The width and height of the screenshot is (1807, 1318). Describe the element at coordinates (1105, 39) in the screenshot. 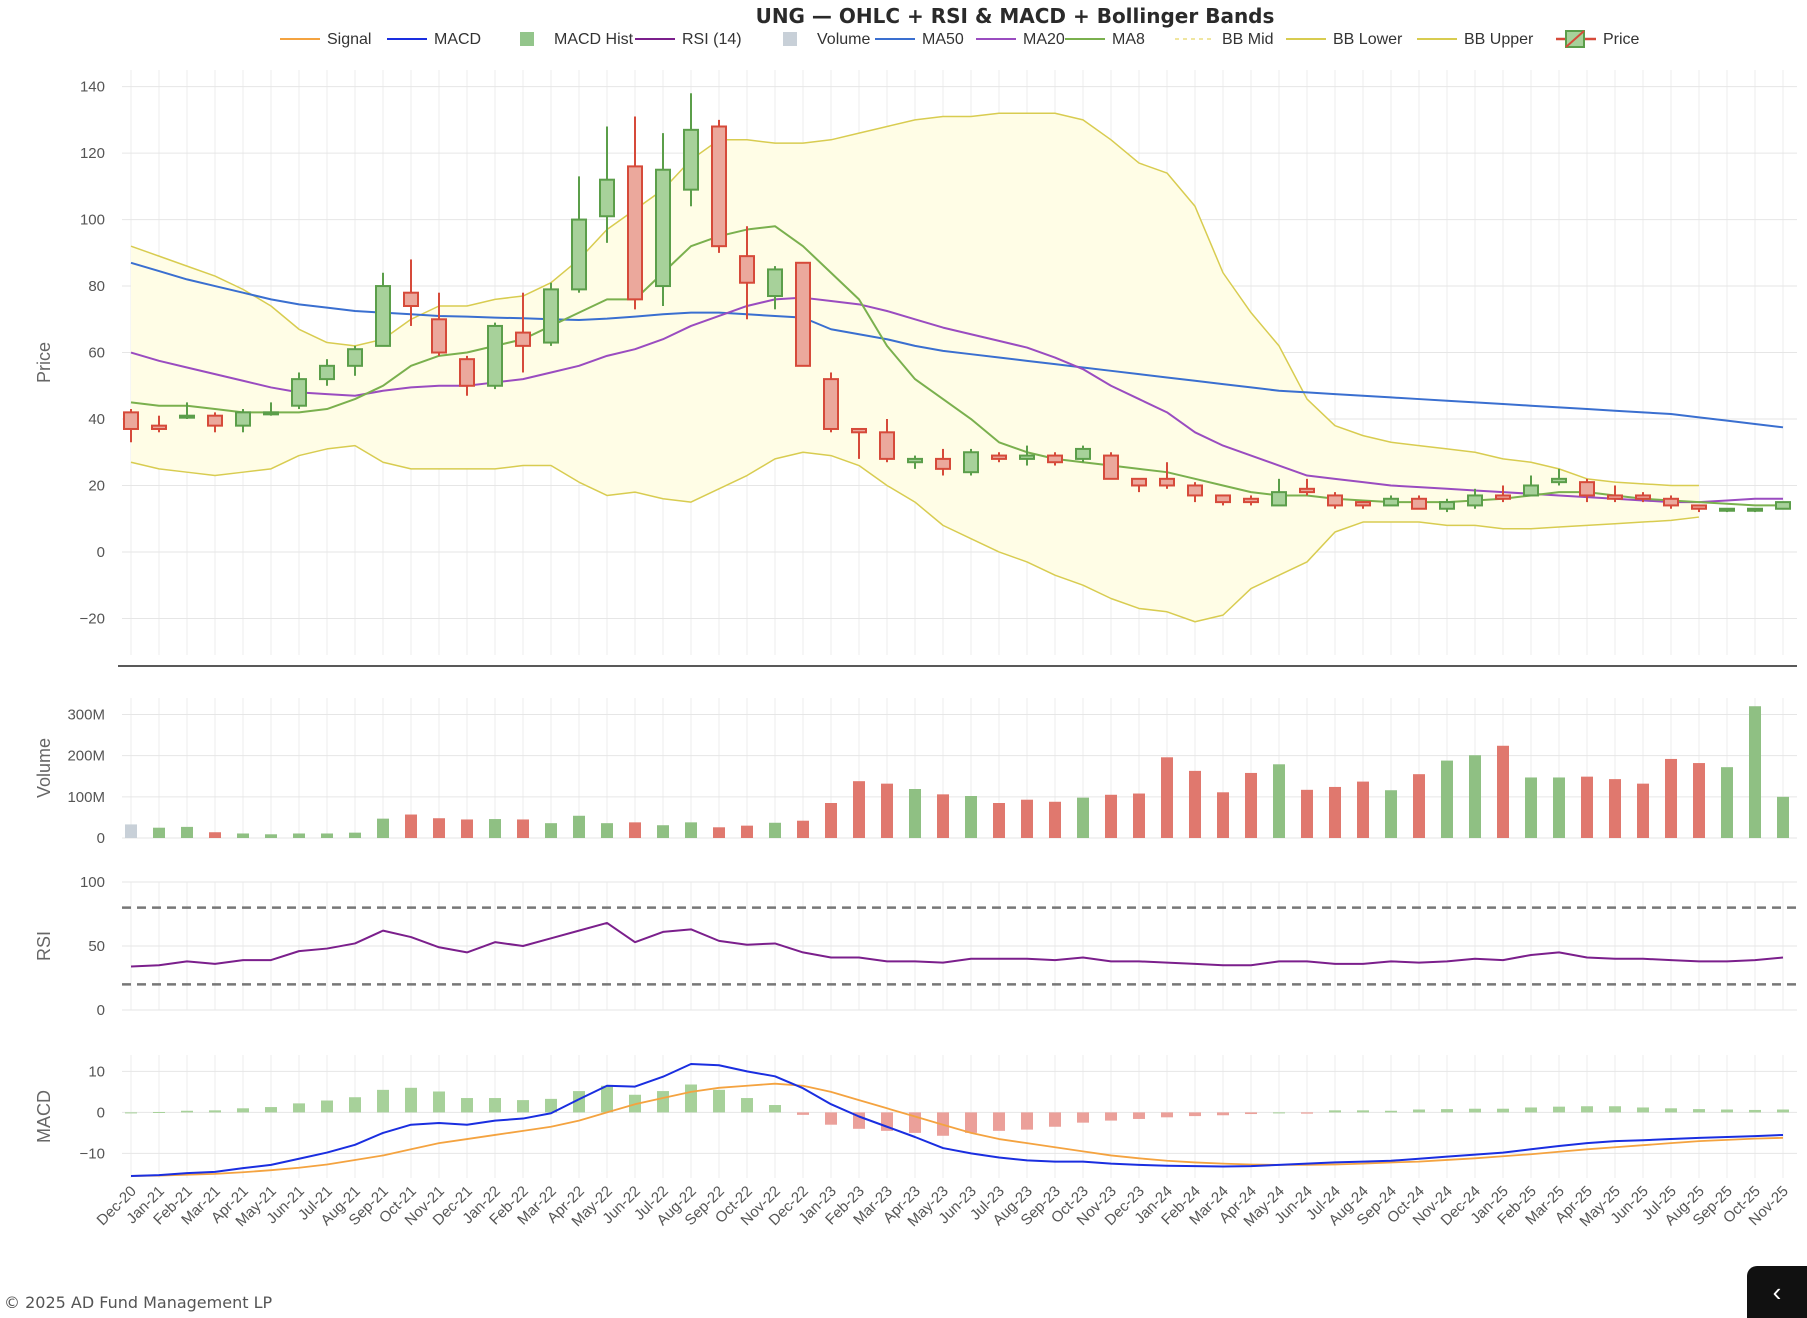

I see `legend-item: MA8` at that location.